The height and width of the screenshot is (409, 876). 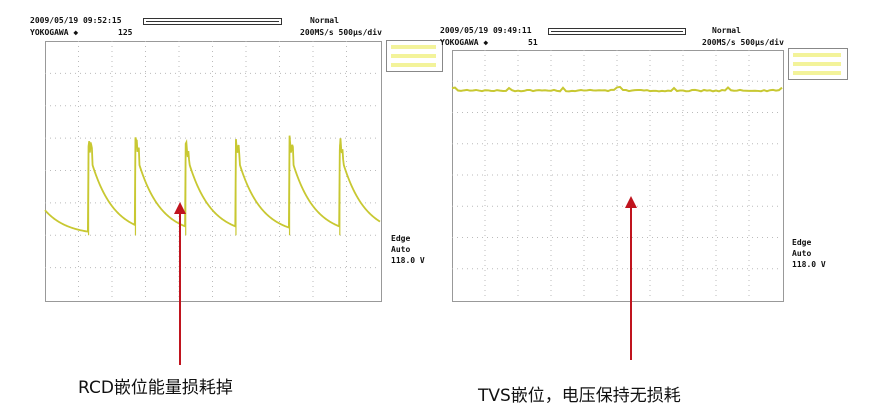 What do you see at coordinates (212, 184) in the screenshot?
I see `rcd-waveform-trace` at bounding box center [212, 184].